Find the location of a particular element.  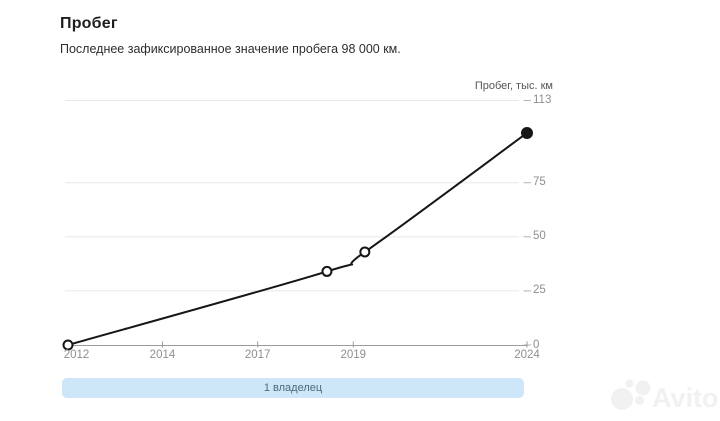

avito-watermark: Avito is located at coordinates (665, 396).